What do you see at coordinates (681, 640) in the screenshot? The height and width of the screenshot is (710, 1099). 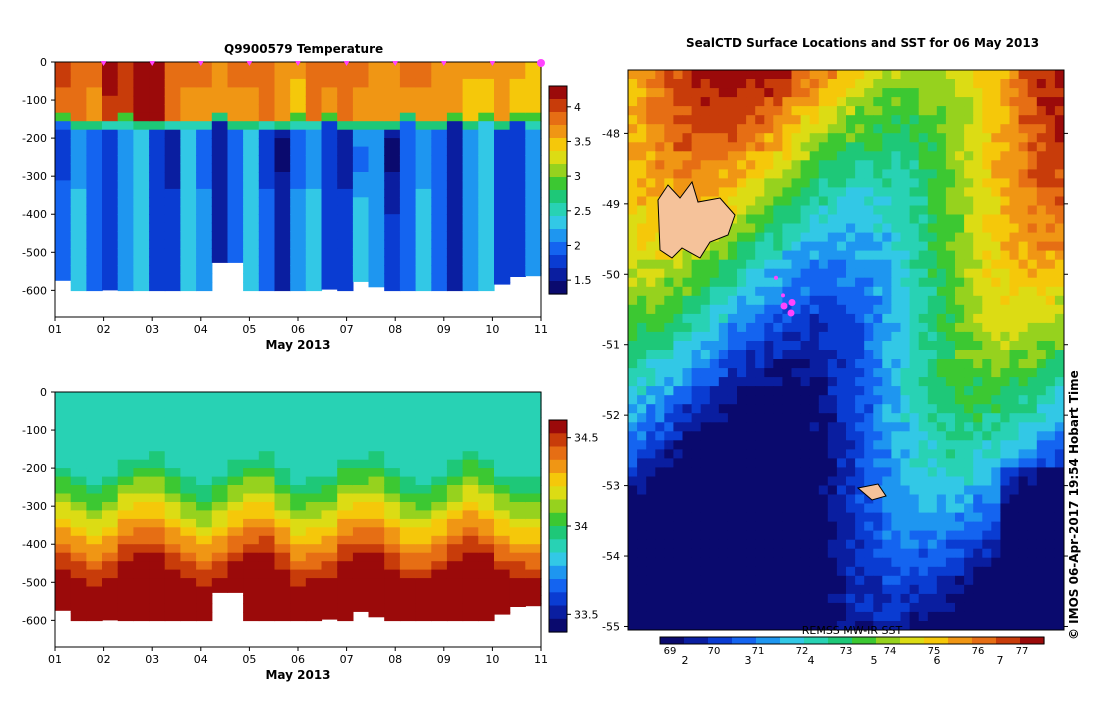 I see `sst-colorbar-swatch` at bounding box center [681, 640].